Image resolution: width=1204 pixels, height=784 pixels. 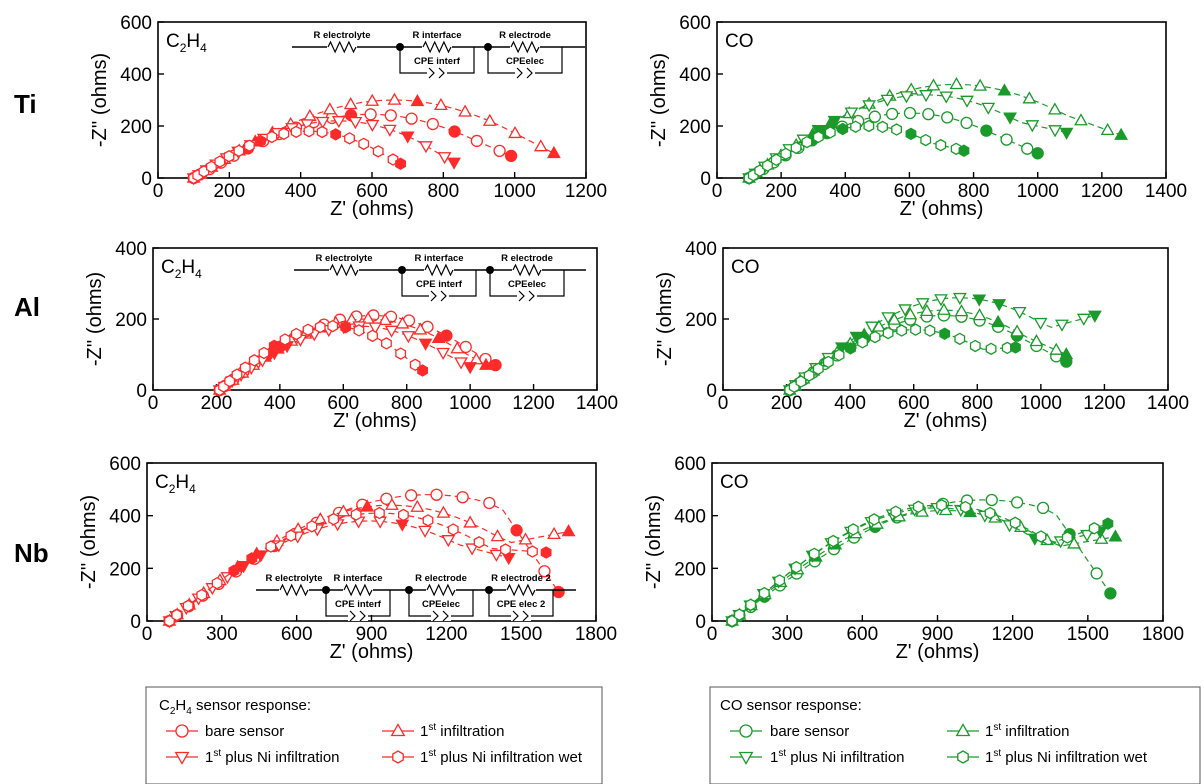 What do you see at coordinates (343, 258) in the screenshot?
I see `circuit-label: R electrolyte` at bounding box center [343, 258].